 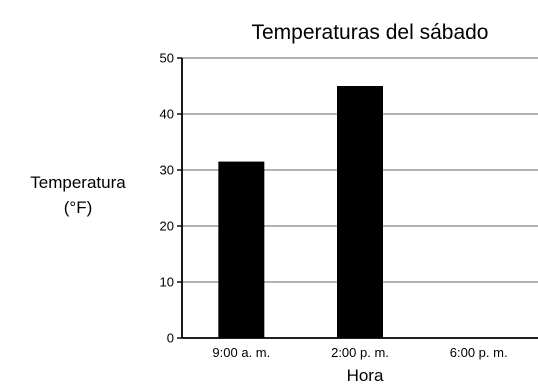 I want to click on y-axis-label-line-1: Temperatura, so click(x=78, y=182).